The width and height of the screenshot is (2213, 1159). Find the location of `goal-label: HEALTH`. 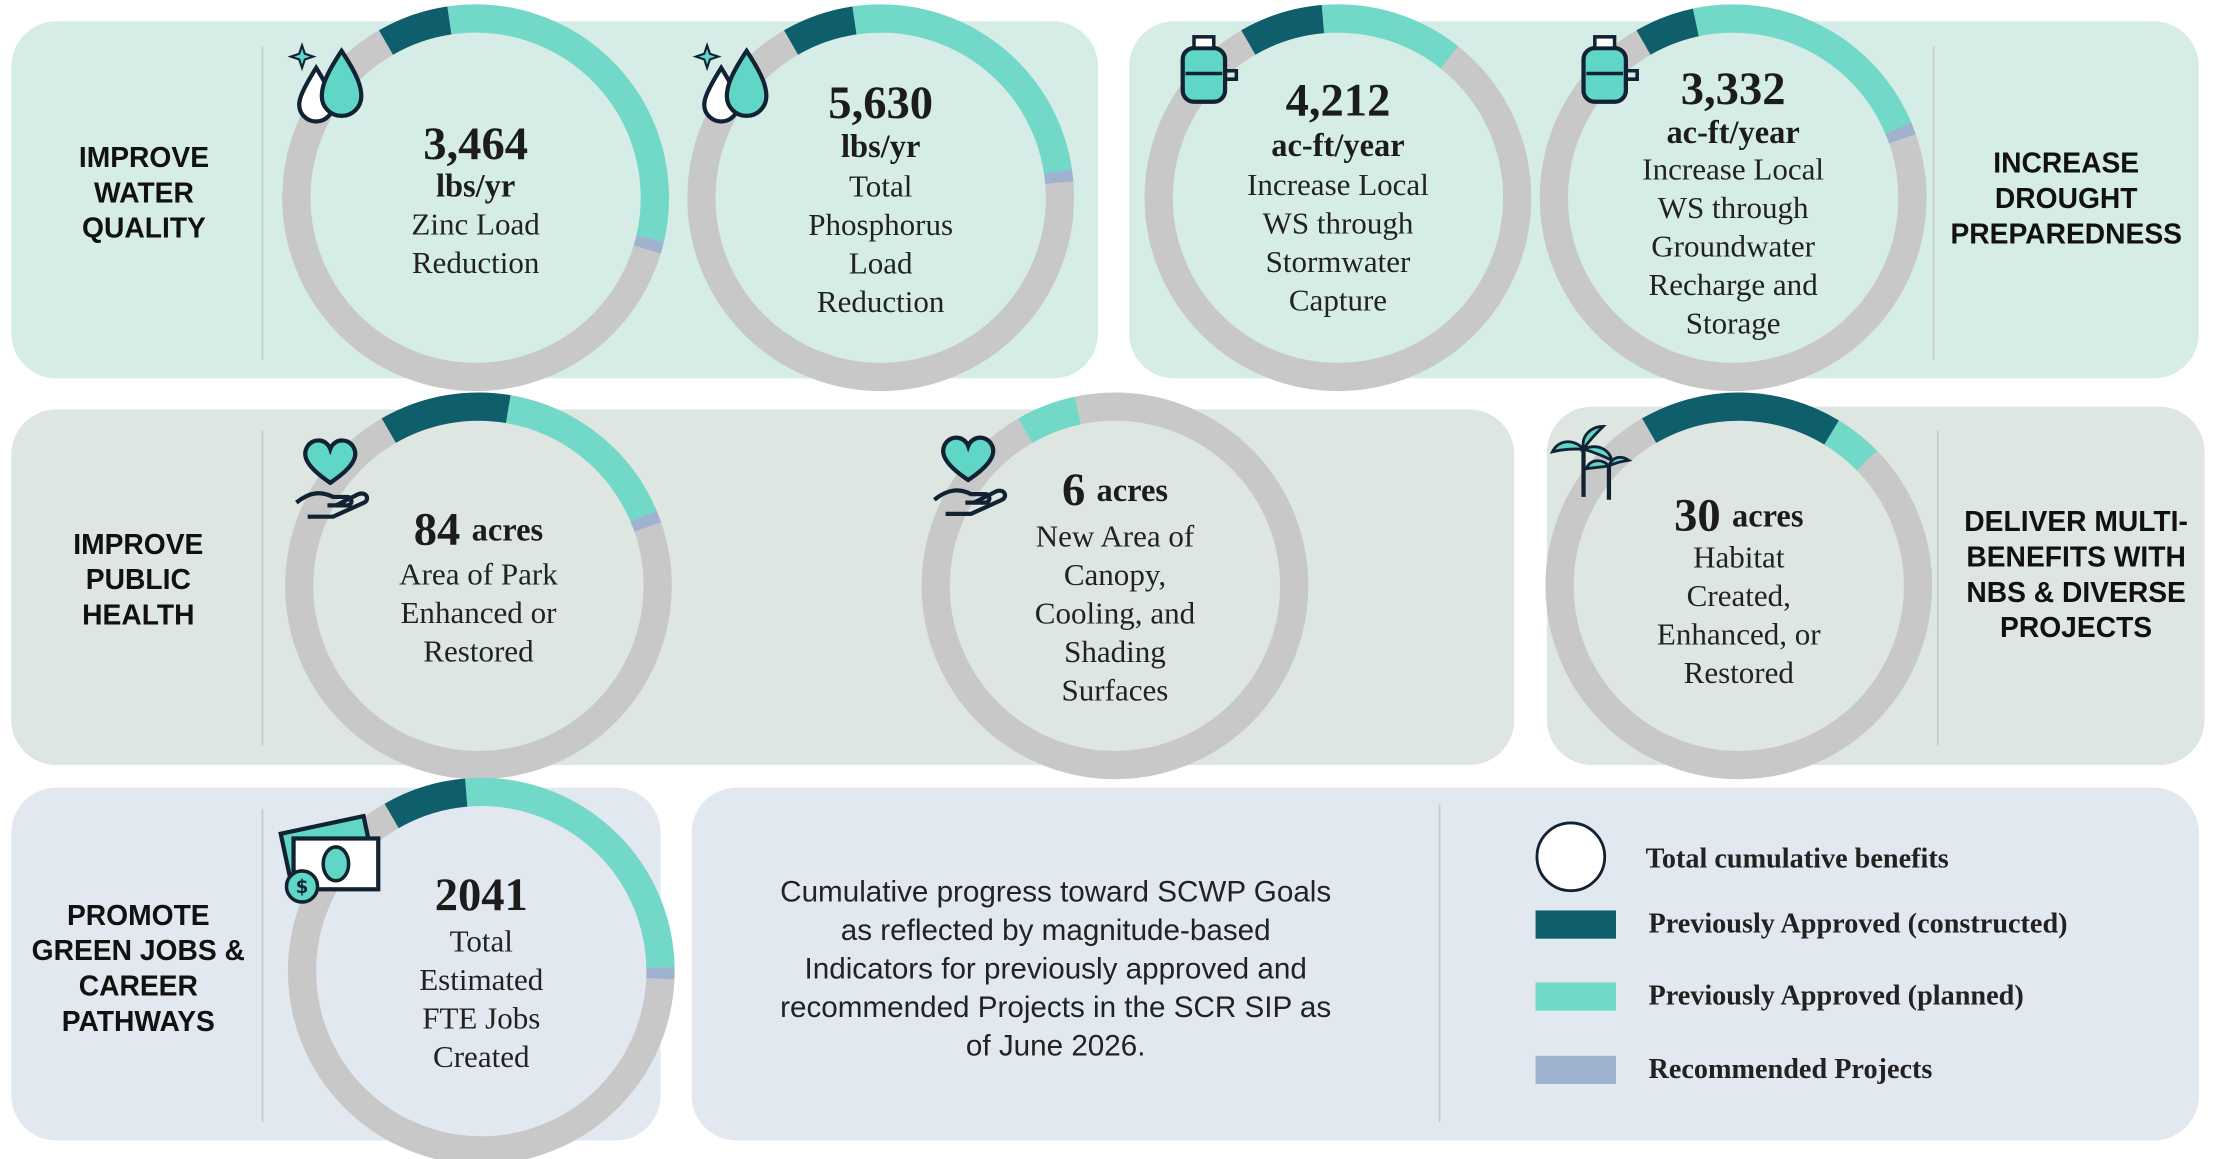

goal-label: HEALTH is located at coordinates (138, 614).